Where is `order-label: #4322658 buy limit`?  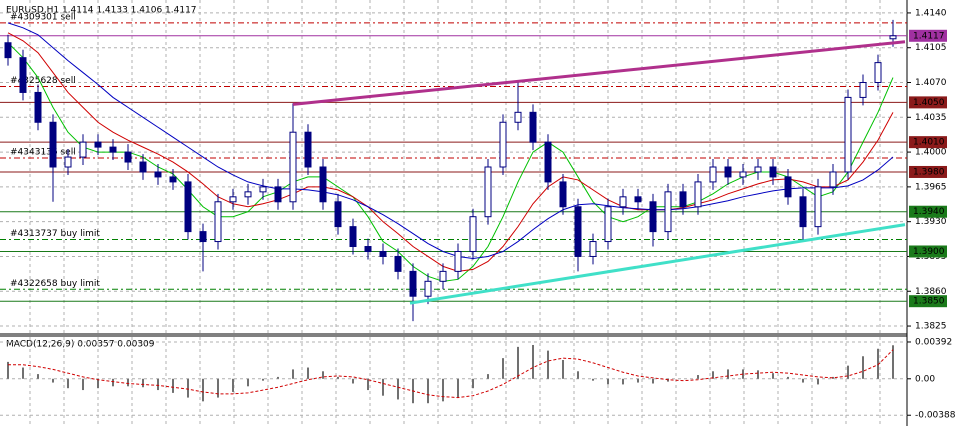
order-label: #4322658 buy limit is located at coordinates (55, 284).